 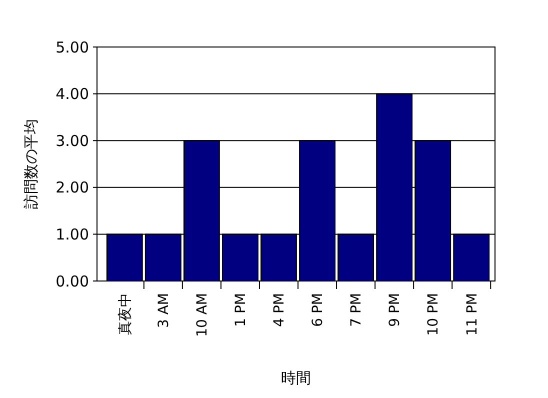 I want to click on y-tick-label: 0.00, so click(x=72, y=281).